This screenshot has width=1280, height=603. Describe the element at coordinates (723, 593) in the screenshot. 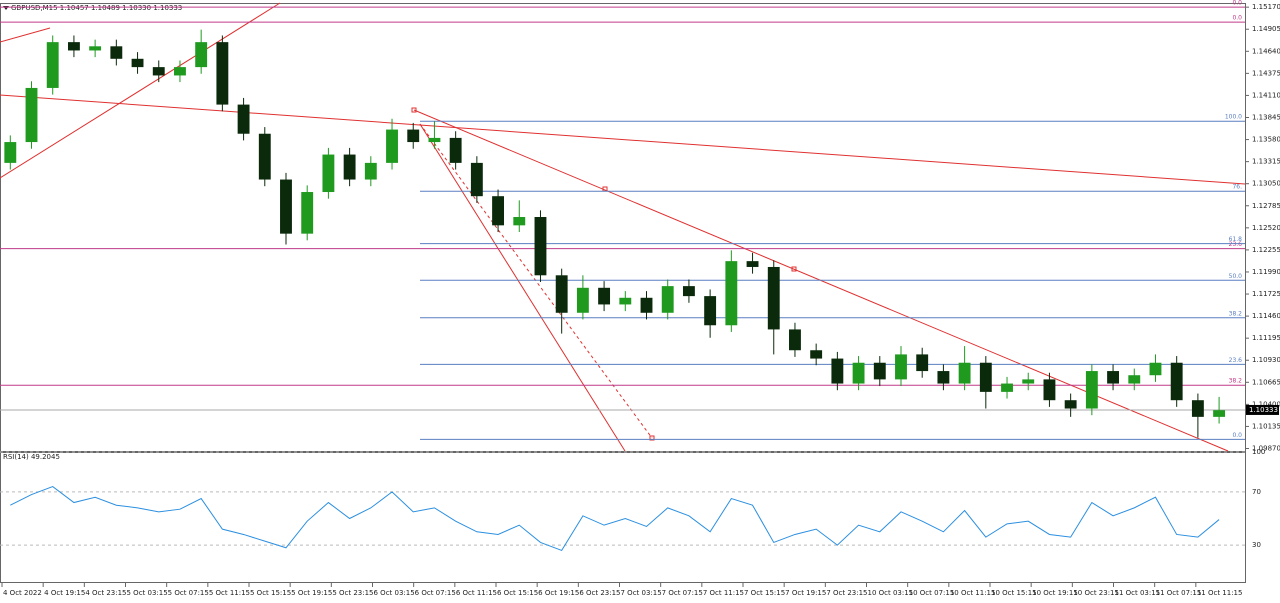

I see `x-tick-label: 7 Oct 11:15` at that location.